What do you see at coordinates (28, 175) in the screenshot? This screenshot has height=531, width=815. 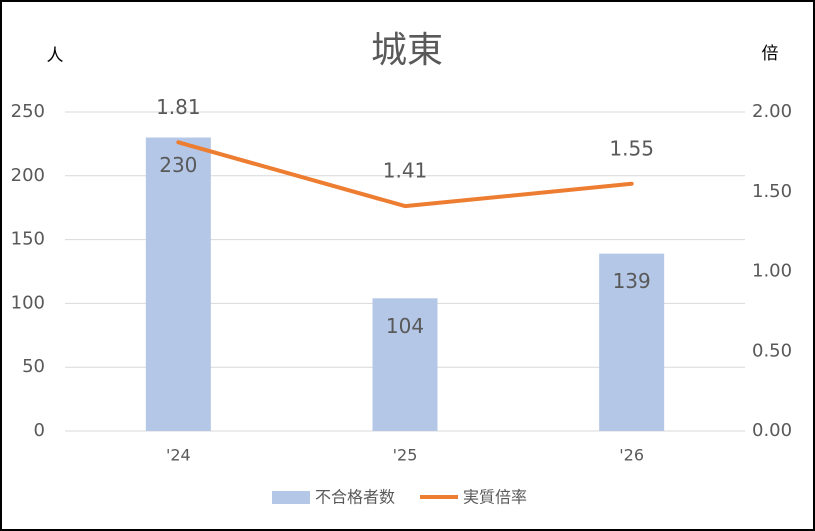 I see `y-tick-label: 200` at bounding box center [28, 175].